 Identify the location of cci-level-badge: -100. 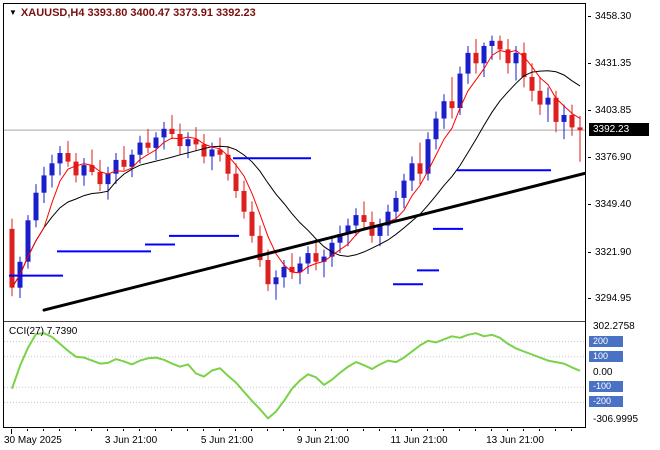
(606, 386).